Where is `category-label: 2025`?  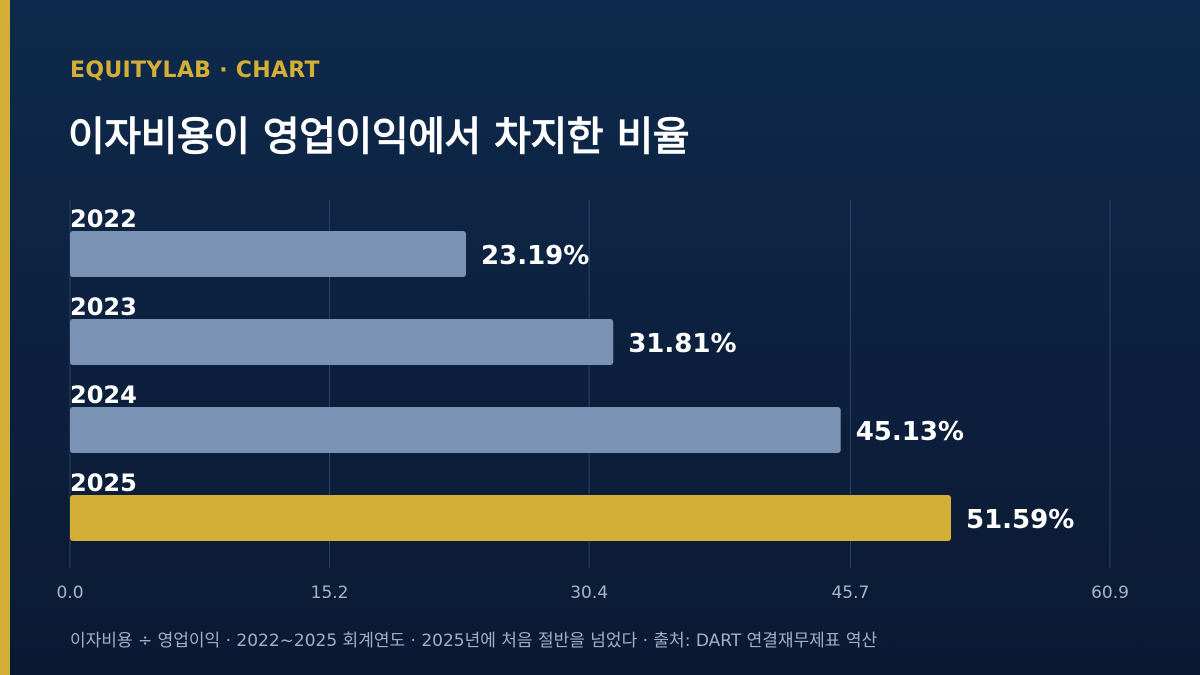
category-label: 2025 is located at coordinates (103, 483).